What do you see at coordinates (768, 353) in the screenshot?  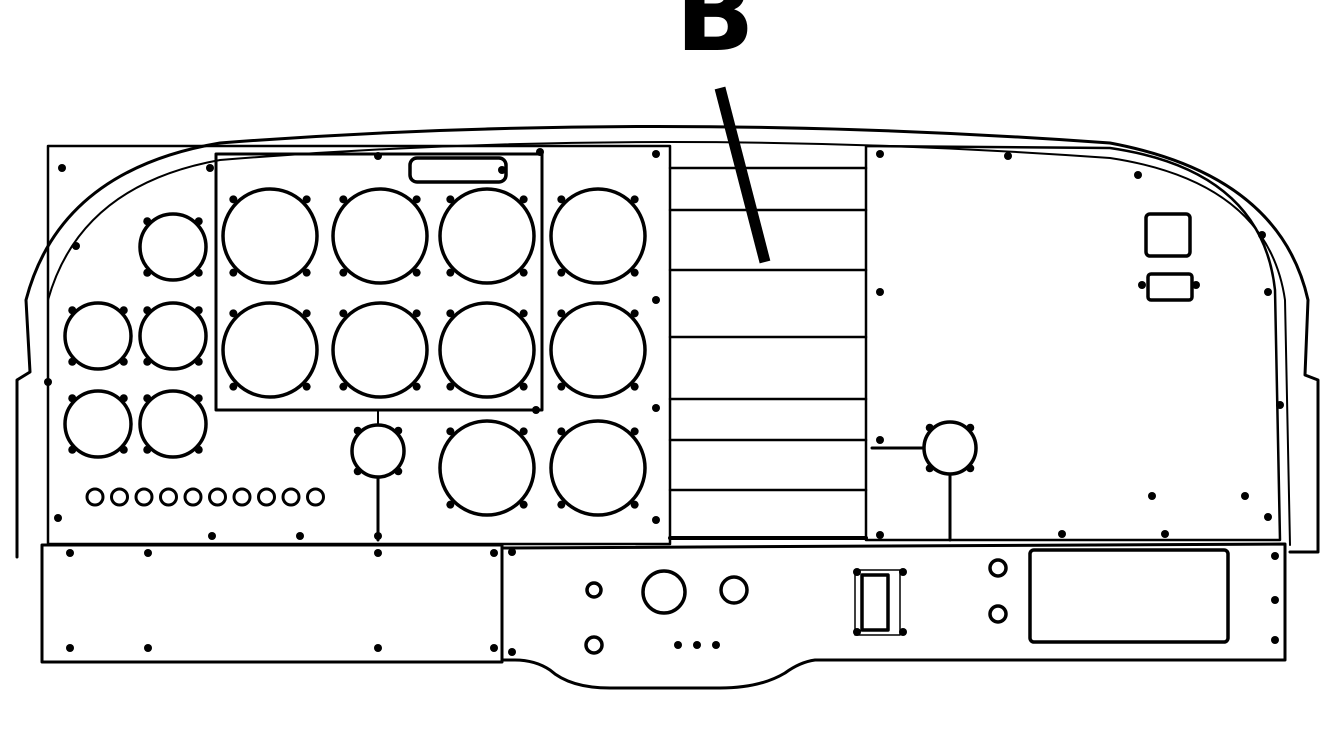 I see `radio-stack` at bounding box center [768, 353].